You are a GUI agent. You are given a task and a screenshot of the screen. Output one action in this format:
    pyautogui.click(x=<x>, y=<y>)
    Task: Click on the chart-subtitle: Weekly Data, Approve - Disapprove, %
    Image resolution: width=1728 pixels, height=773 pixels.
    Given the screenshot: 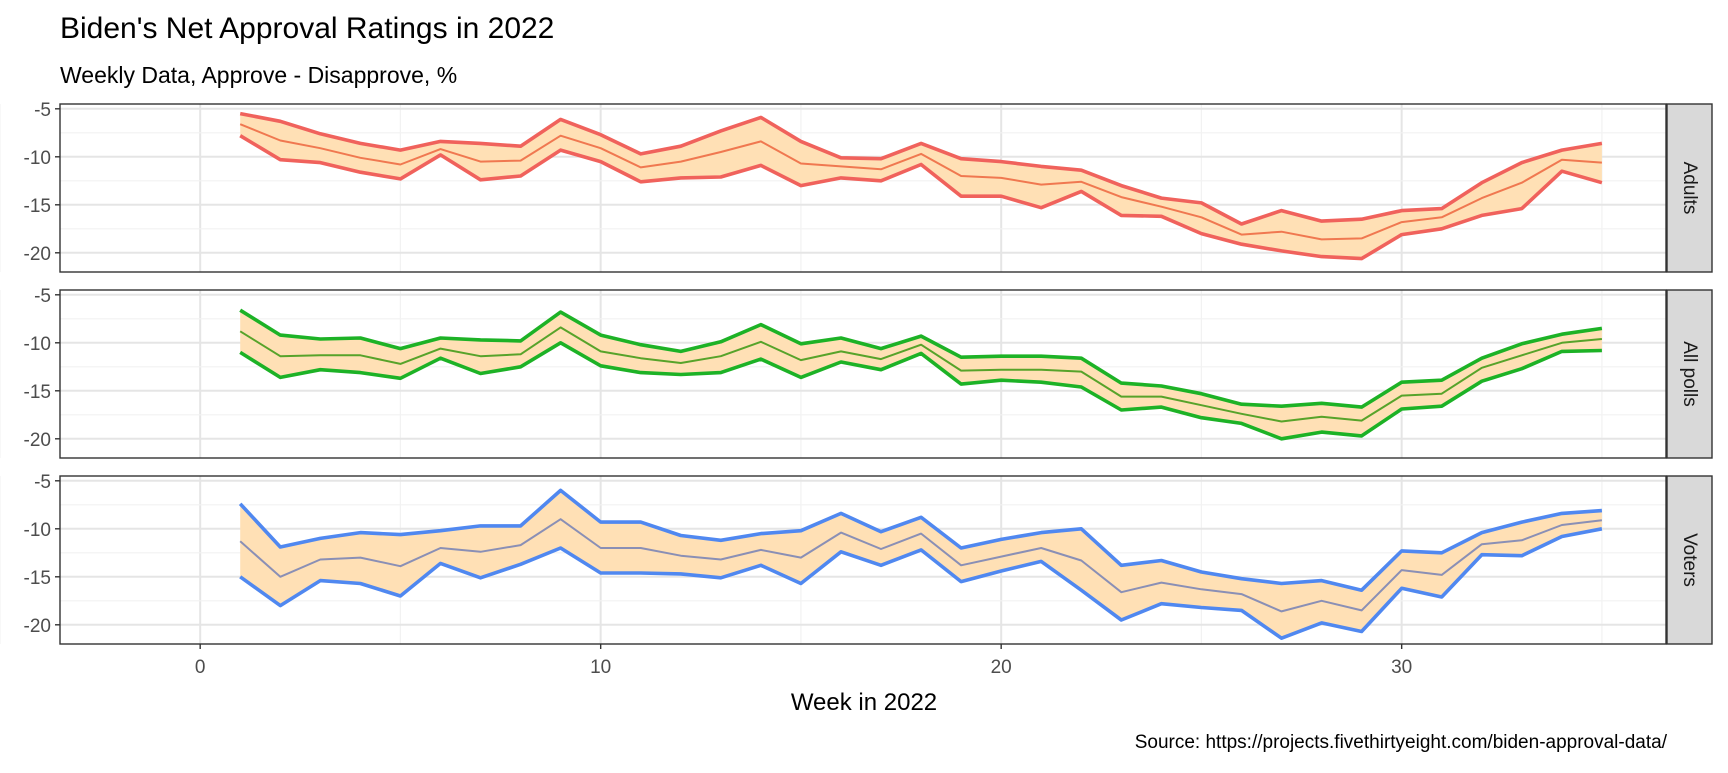 What is the action you would take?
    pyautogui.click(x=258, y=75)
    